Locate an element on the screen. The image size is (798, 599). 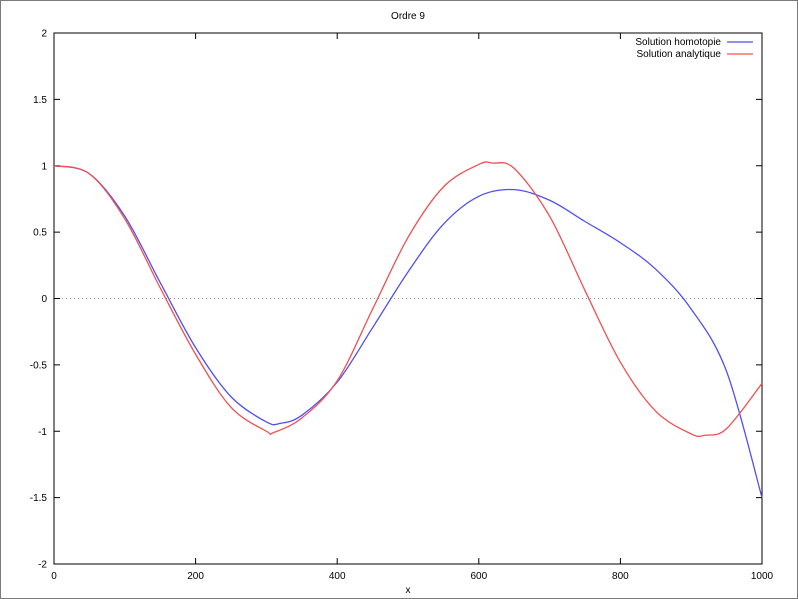
legend: Solution homotopie Solution analytique is located at coordinates (694, 48).